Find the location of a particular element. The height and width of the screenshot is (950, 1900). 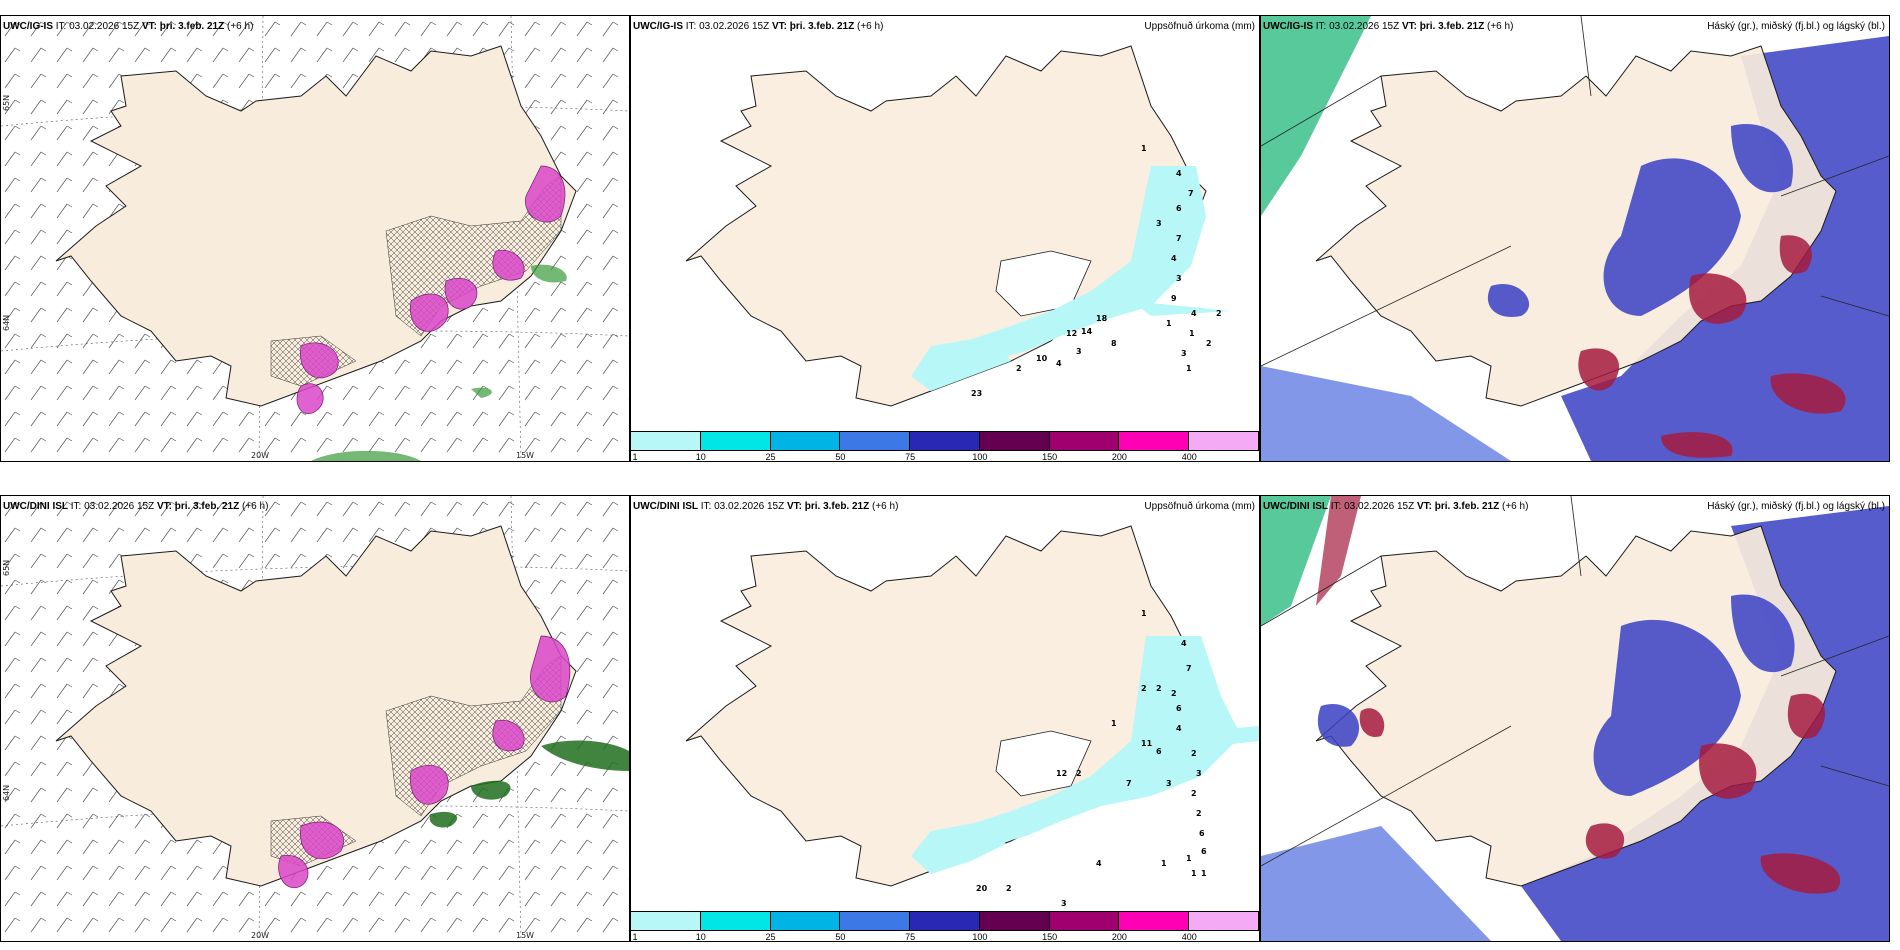

precip-contour-label: 14 is located at coordinates (1087, 331).